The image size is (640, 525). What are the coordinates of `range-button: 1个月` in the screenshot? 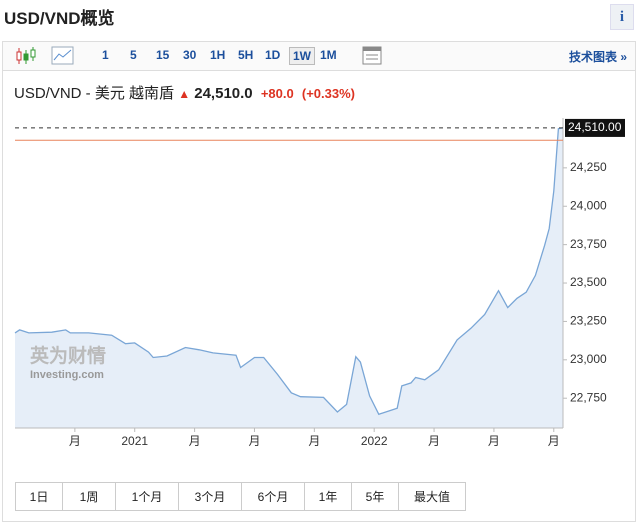 It's located at (147, 496).